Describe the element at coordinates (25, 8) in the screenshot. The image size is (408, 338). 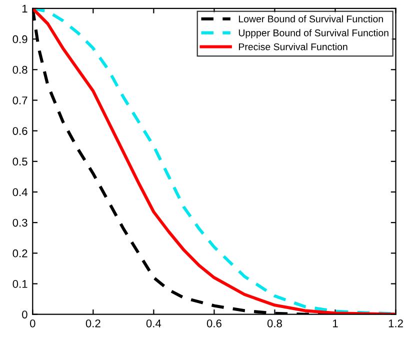
I see `y-tick-label: 1` at that location.